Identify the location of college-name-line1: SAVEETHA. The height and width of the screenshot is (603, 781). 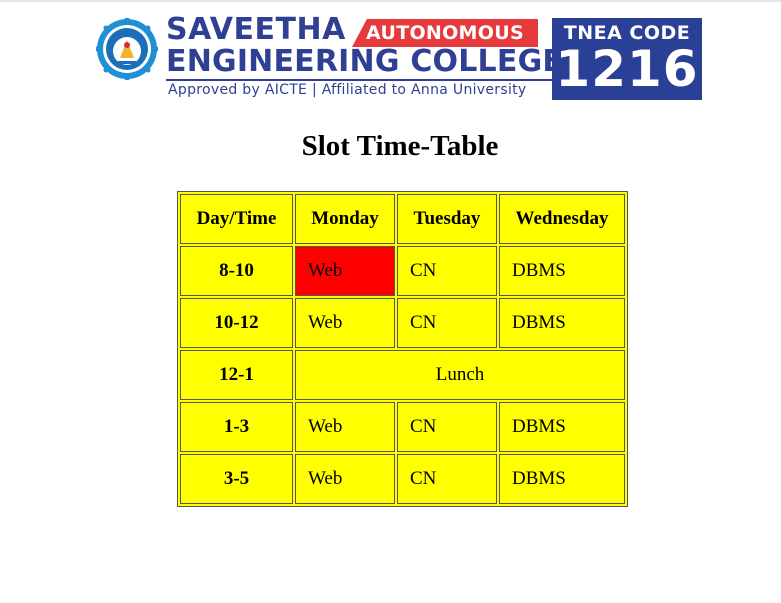
(256, 29).